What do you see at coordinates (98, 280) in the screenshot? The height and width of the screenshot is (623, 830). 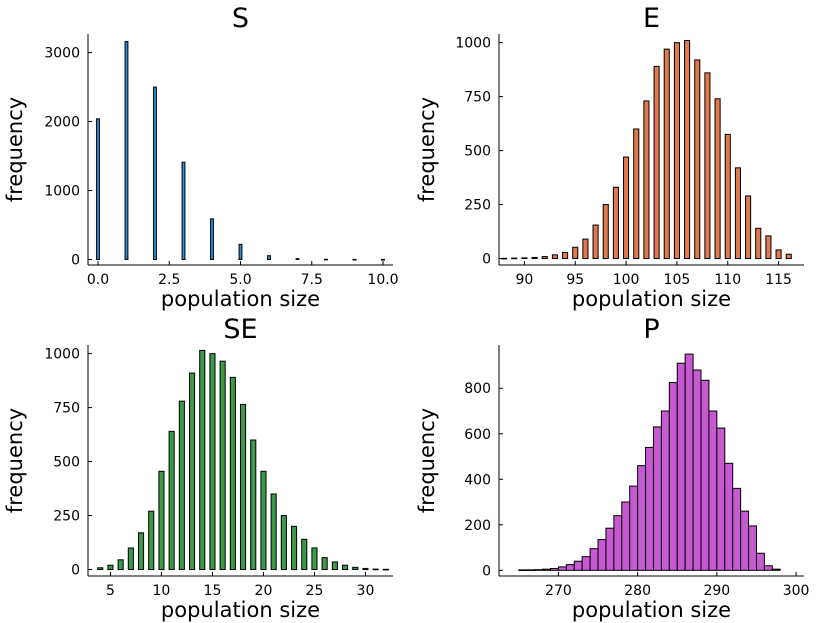 I see `x-tick-label-s: 0.0` at bounding box center [98, 280].